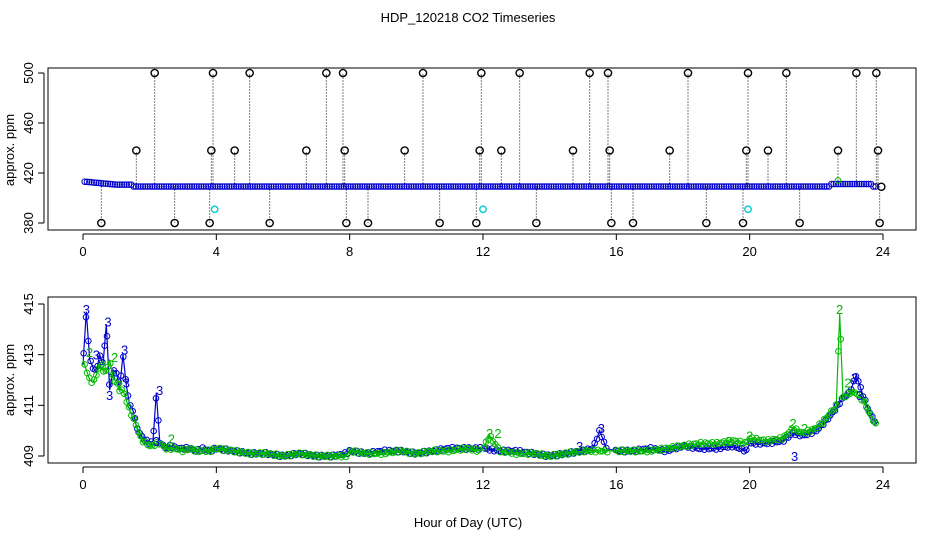  I want to click on green-point, so click(838, 180).